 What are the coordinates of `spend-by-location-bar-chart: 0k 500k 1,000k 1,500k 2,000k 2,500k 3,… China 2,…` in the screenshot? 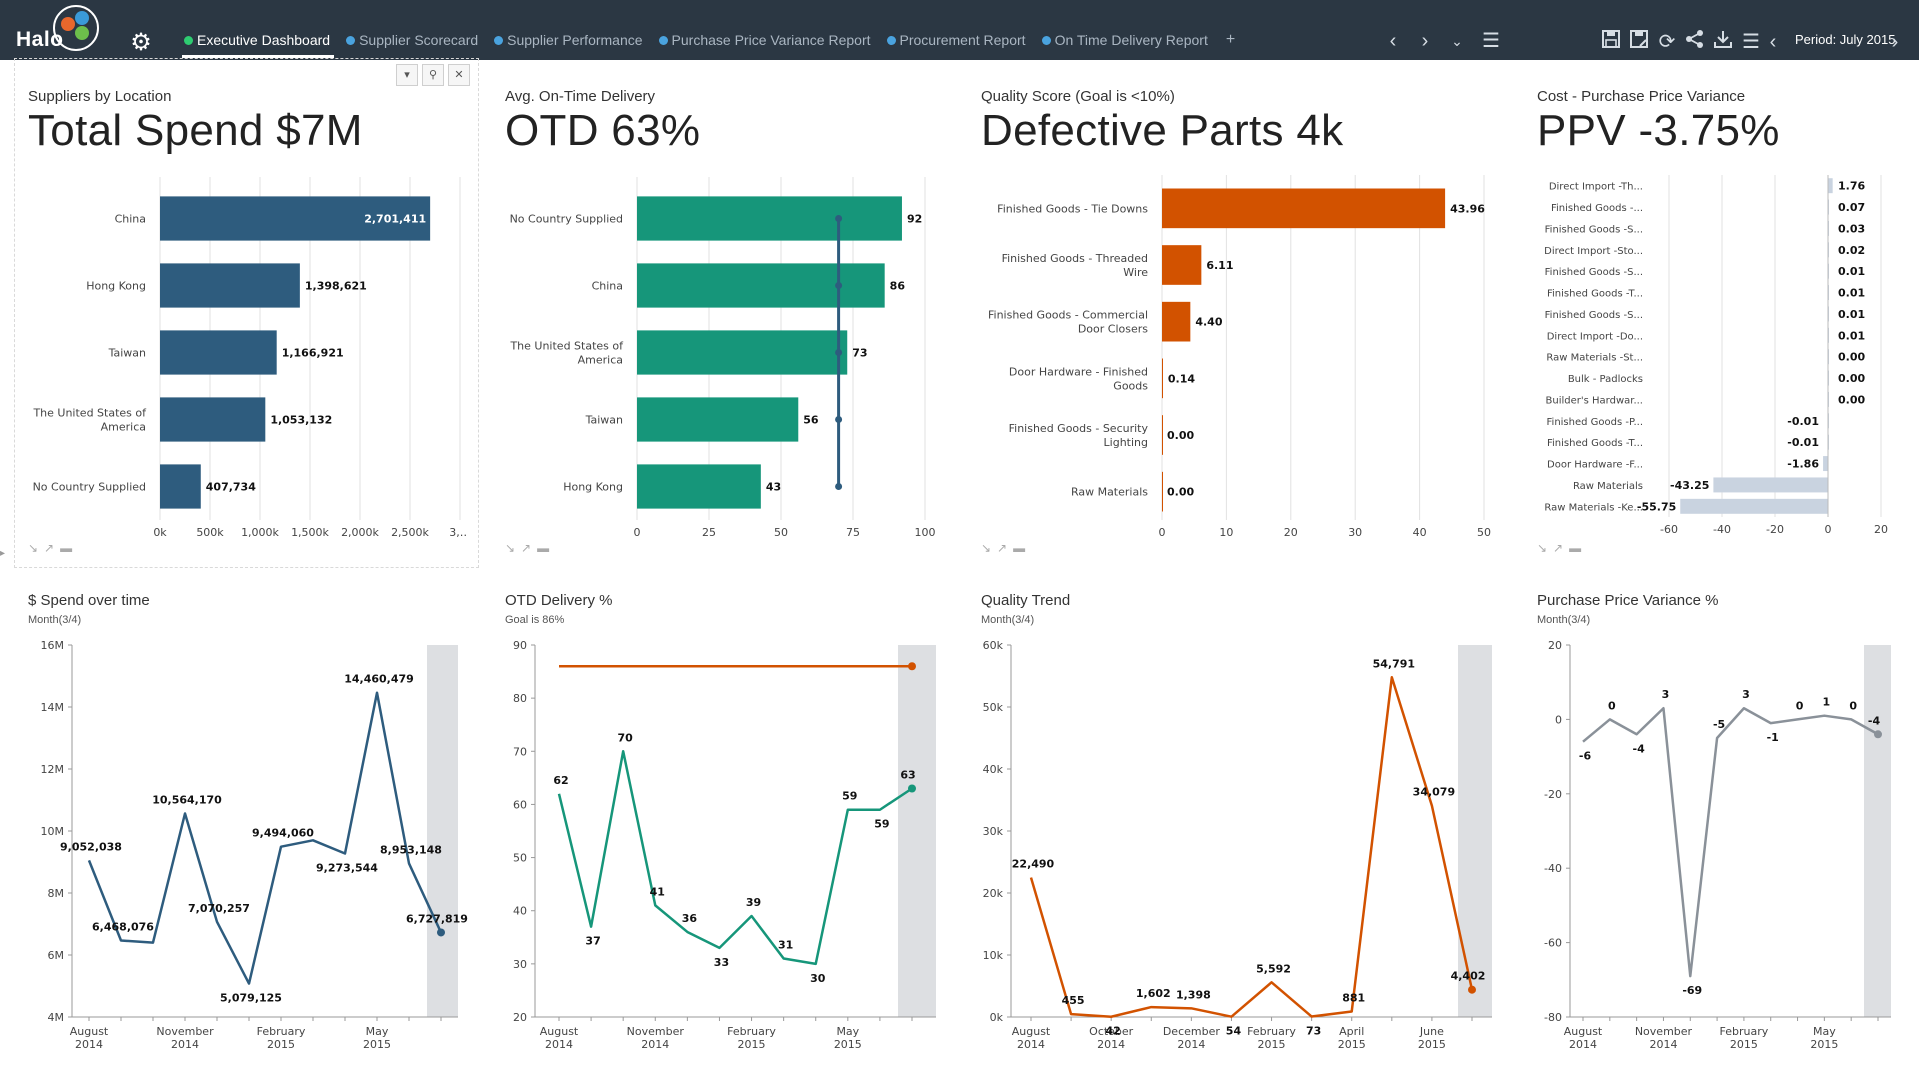 It's located at (248, 360).